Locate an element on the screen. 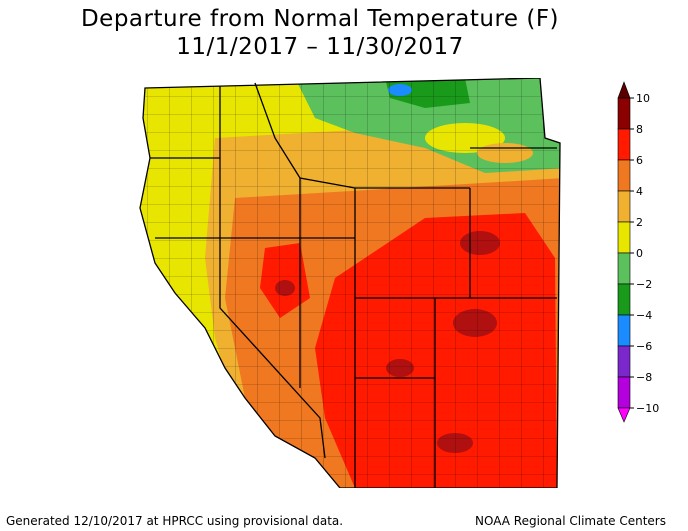  legend-tick-label: 4 is located at coordinates (639, 191).